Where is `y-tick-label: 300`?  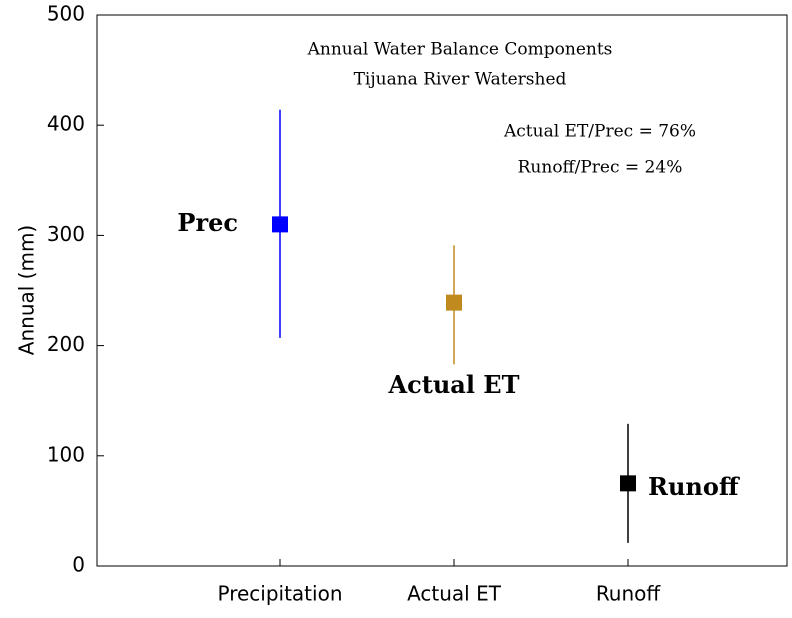
y-tick-label: 300 is located at coordinates (66, 234).